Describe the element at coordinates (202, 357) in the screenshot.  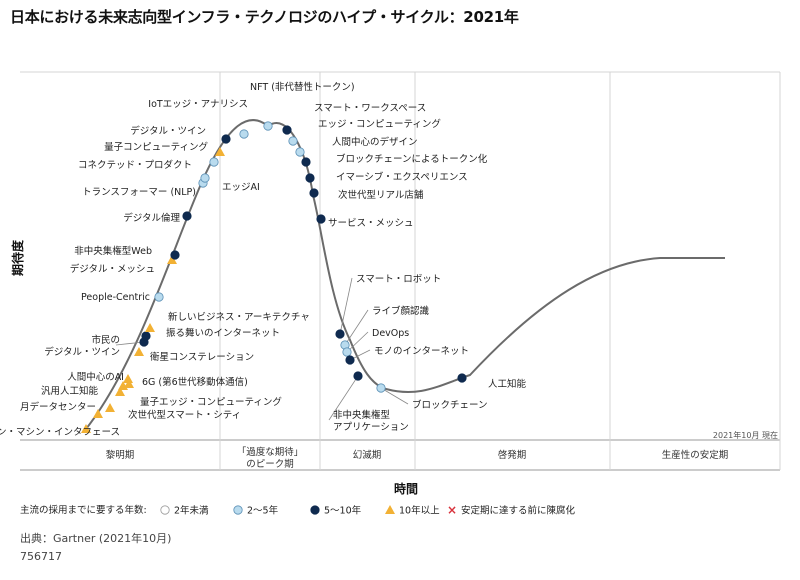
I see `tech-label: 衛星コンステレーション` at that location.